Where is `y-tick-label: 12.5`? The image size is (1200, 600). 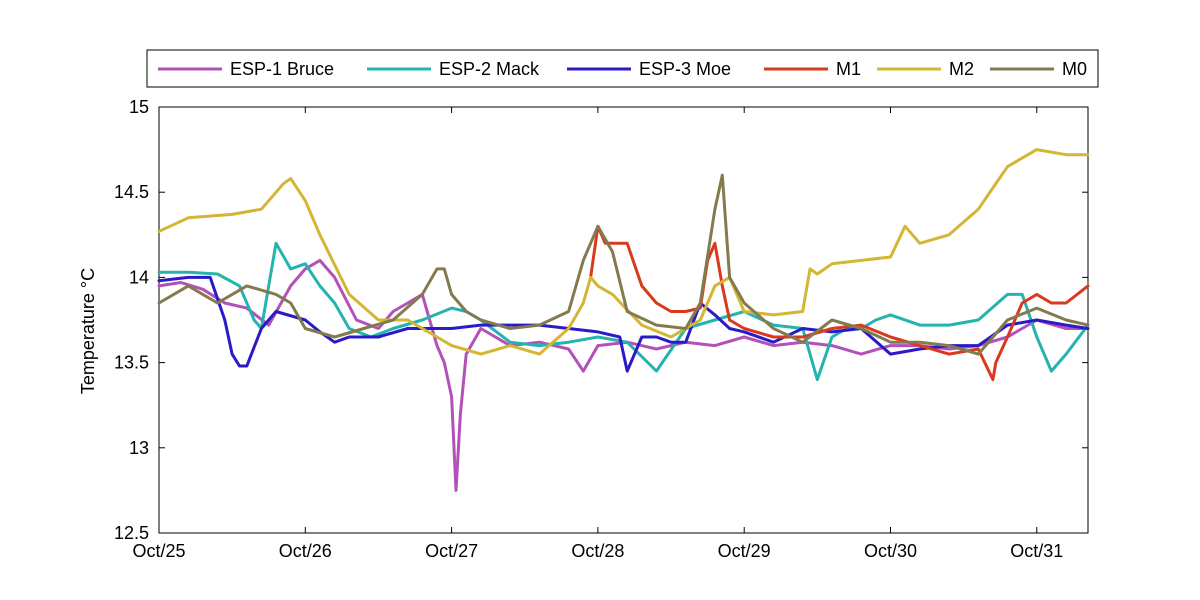 y-tick-label: 12.5 is located at coordinates (131, 533).